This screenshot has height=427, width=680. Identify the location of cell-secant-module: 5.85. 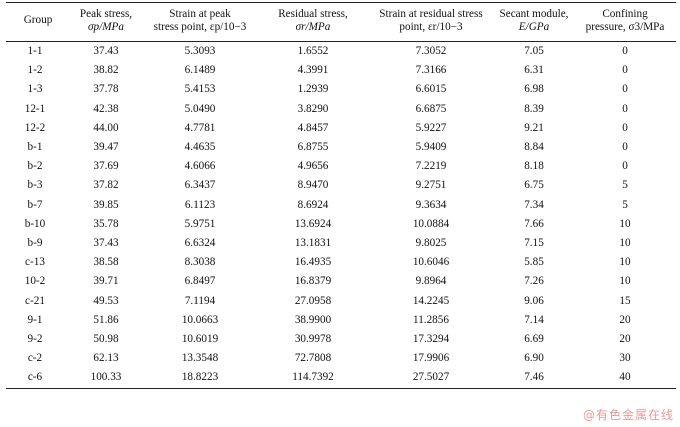
(534, 262).